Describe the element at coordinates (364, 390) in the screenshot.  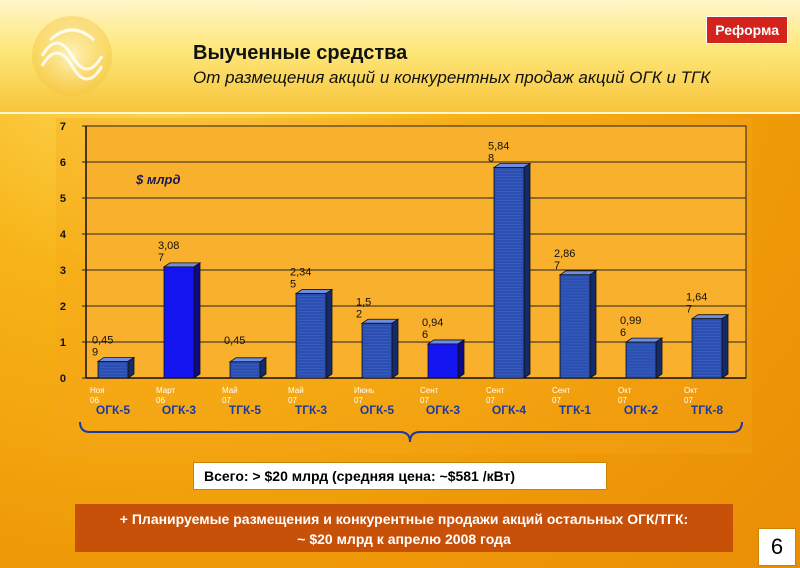
I see `x-tick-label: Июнь` at that location.